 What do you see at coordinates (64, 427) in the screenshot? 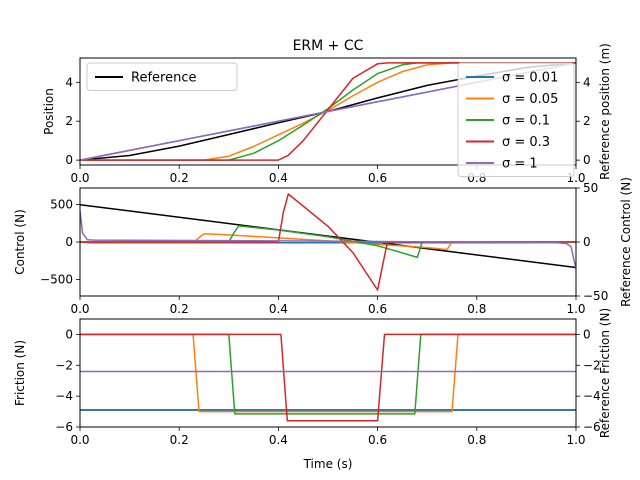
I see `y-tick-label: −6` at bounding box center [64, 427].